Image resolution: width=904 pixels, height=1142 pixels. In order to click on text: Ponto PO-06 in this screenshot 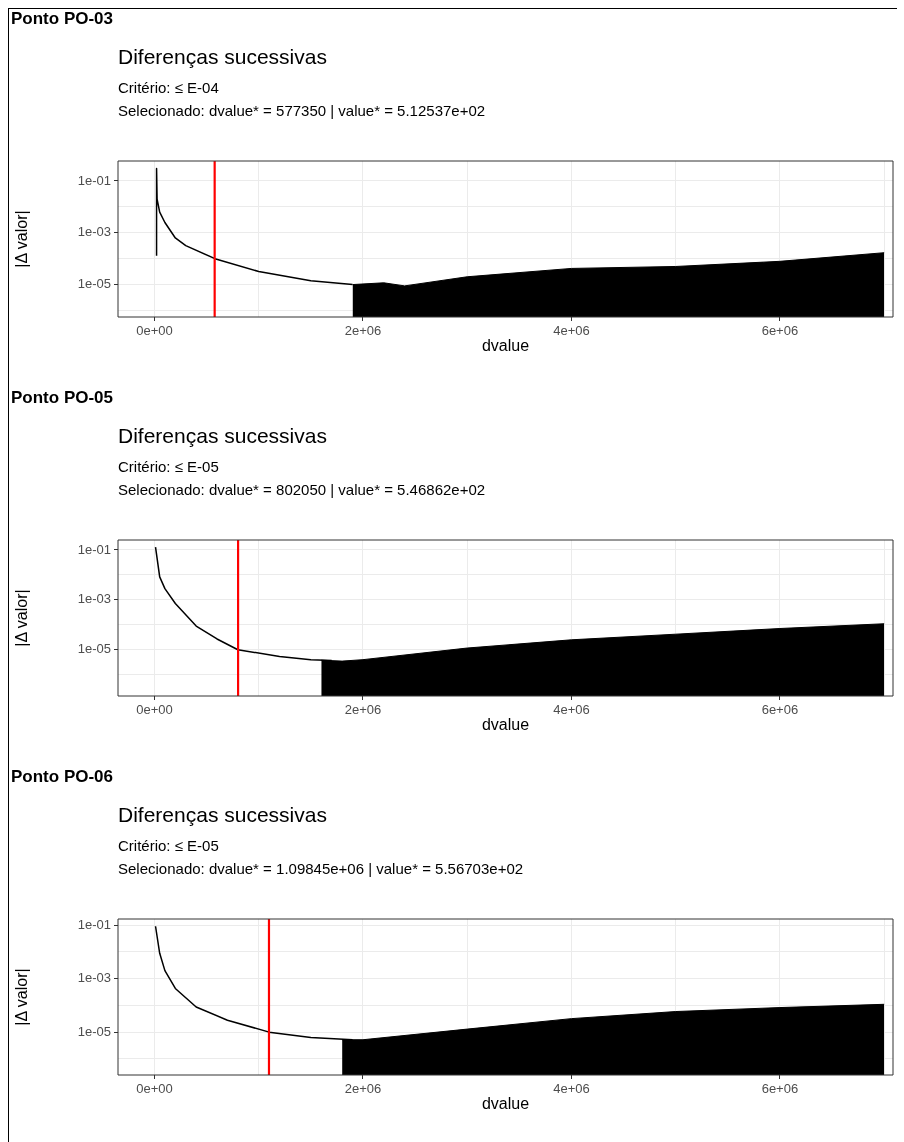, I will do `click(62, 777)`.